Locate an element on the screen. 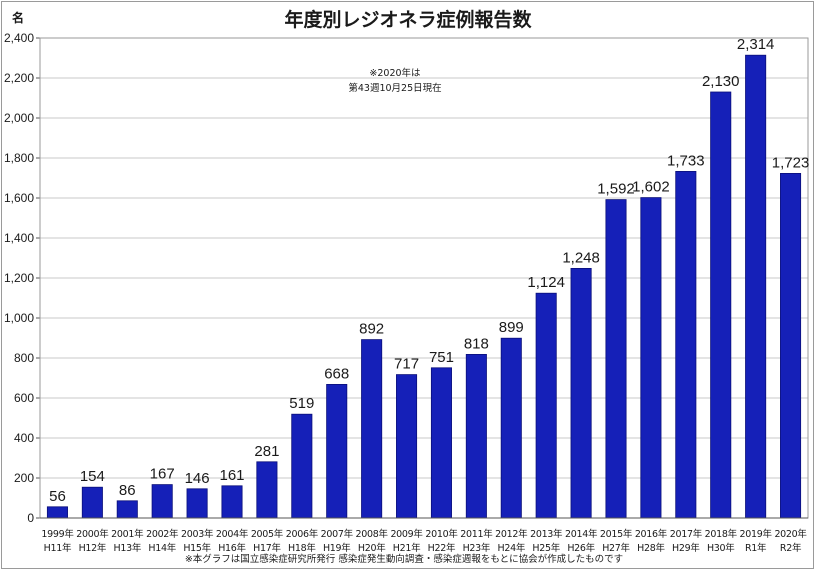  data-label: 167 is located at coordinates (162, 474).